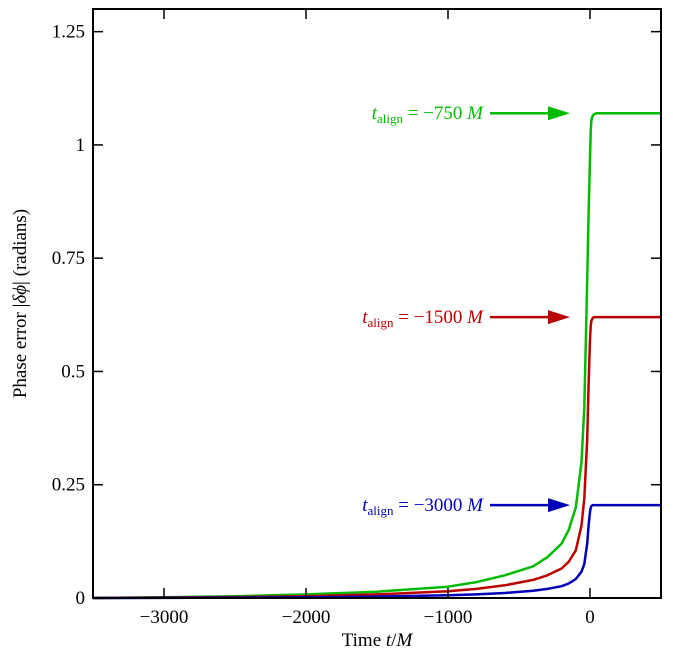  What do you see at coordinates (164, 617) in the screenshot?
I see `x-tick-label: −3000` at bounding box center [164, 617].